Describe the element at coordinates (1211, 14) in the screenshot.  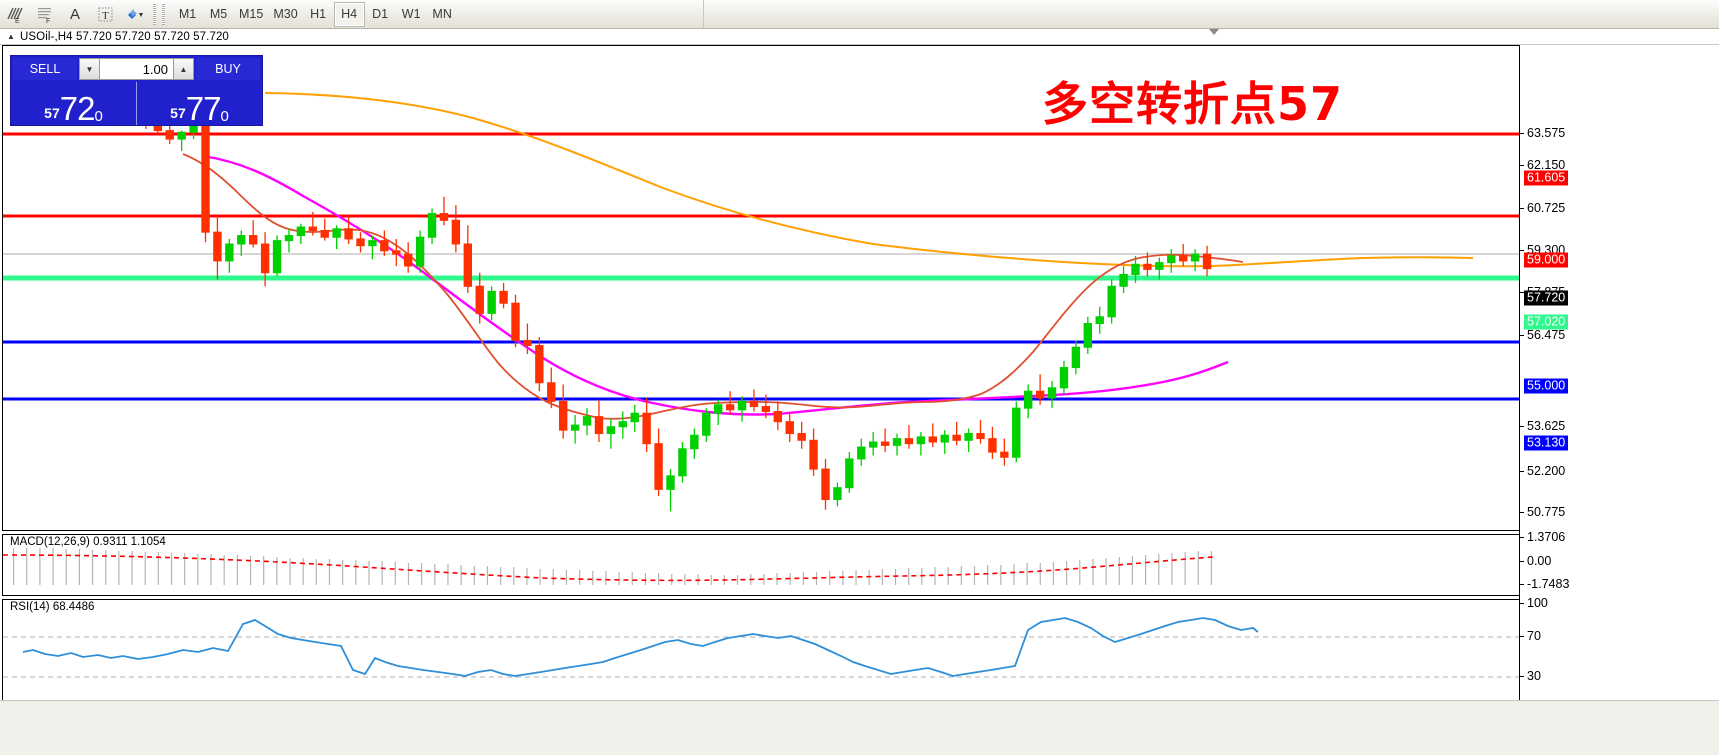
I see `toolbar-empty-area` at that location.